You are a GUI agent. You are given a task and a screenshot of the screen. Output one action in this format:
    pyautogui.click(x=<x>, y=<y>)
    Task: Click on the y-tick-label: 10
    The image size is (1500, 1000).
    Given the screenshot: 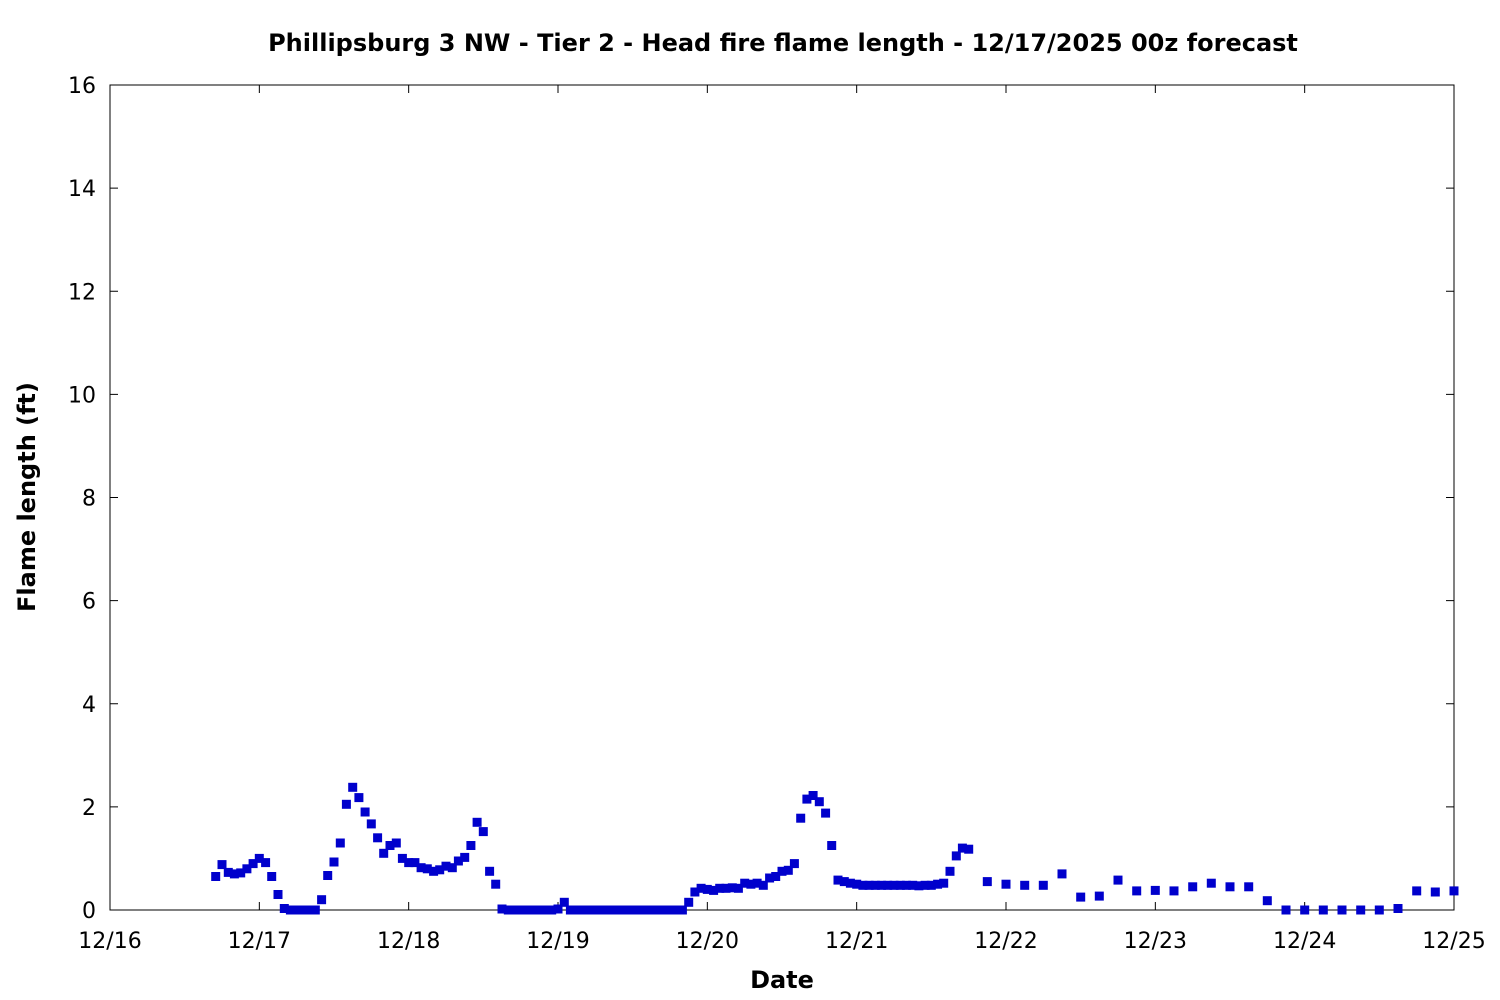 What is the action you would take?
    pyautogui.click(x=82, y=395)
    